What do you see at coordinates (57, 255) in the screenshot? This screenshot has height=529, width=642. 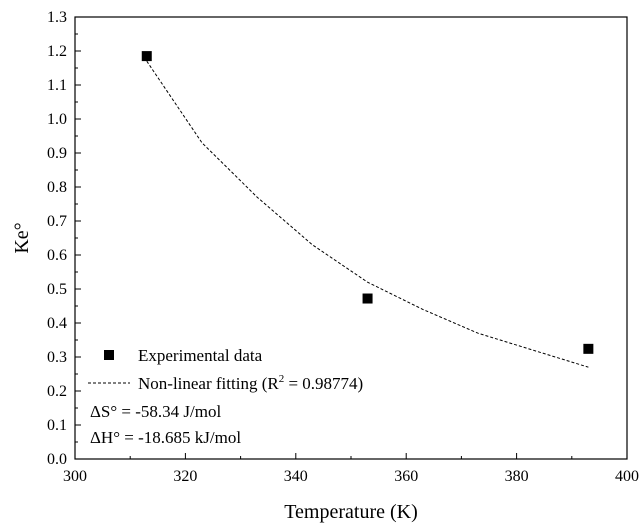 I see `y-tick-label: 0.6` at bounding box center [57, 255].